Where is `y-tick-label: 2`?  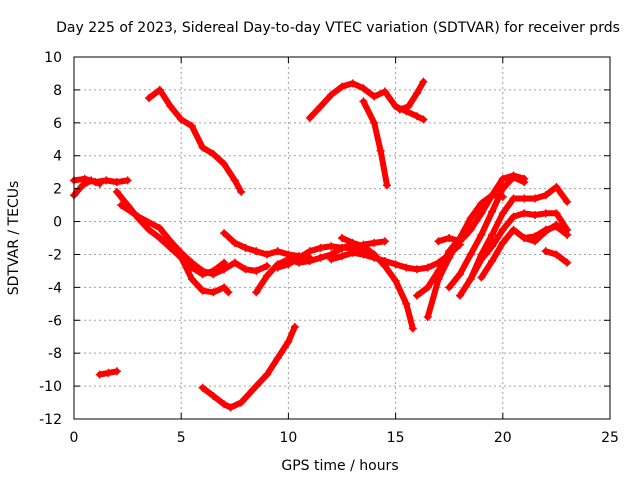
y-tick-label: 2 is located at coordinates (57, 190).